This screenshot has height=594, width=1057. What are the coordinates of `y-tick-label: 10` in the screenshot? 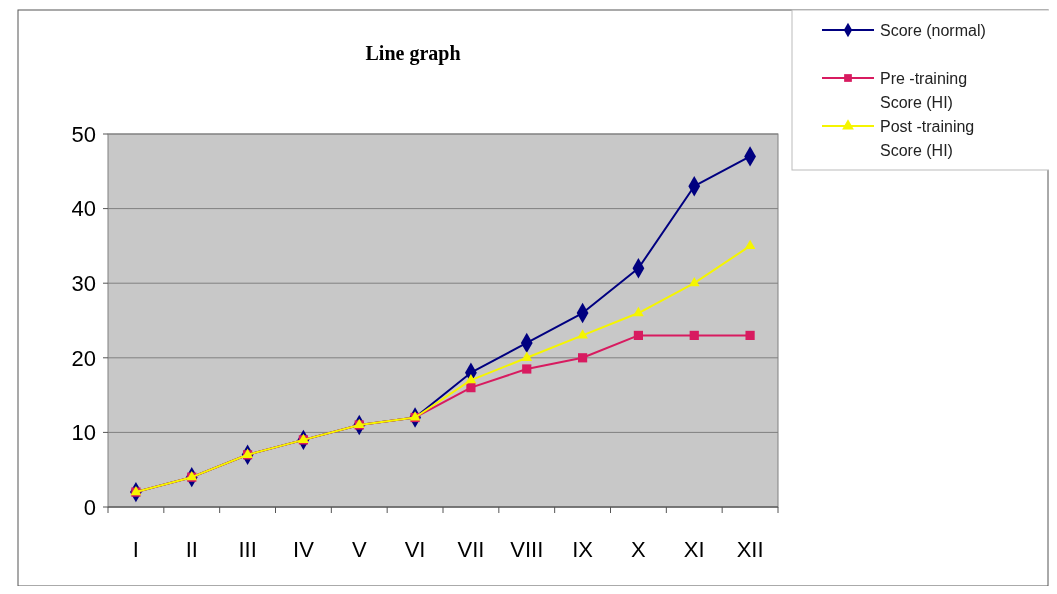 It's located at (83, 433).